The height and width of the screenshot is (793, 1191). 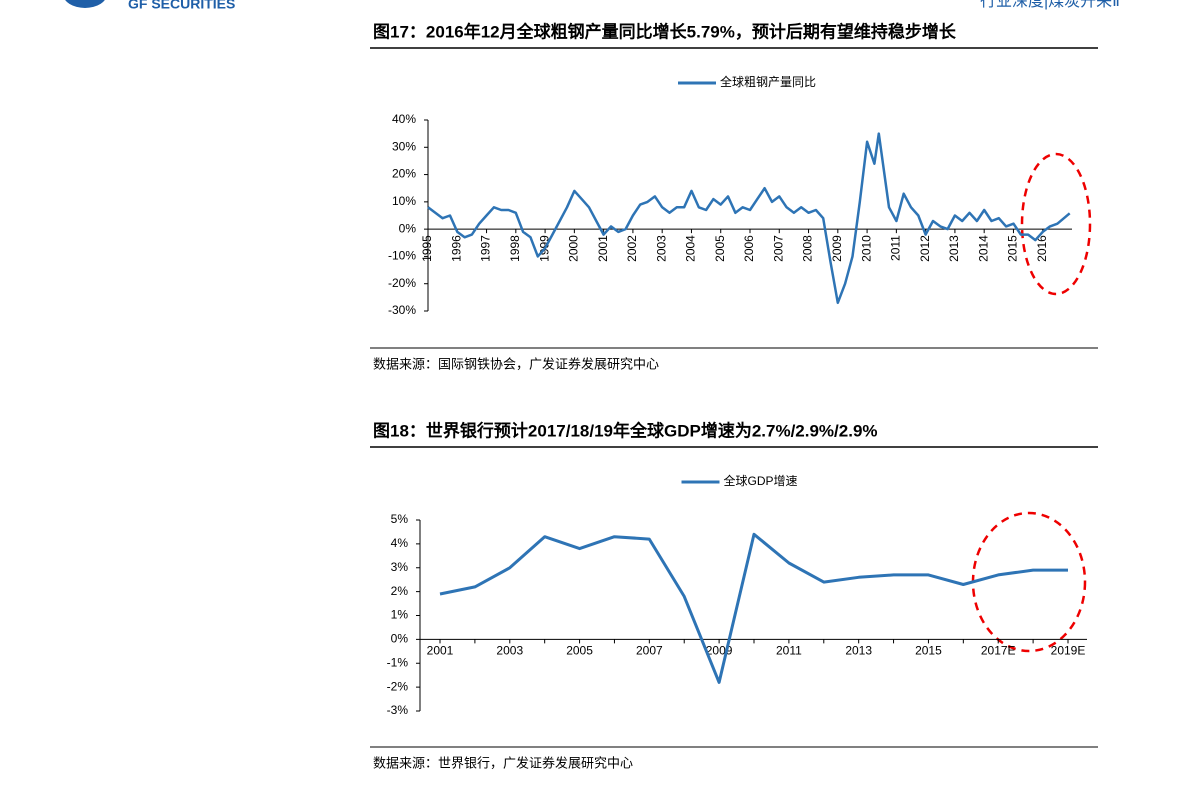 I want to click on y-tick-label: 5%, so click(x=400, y=519).